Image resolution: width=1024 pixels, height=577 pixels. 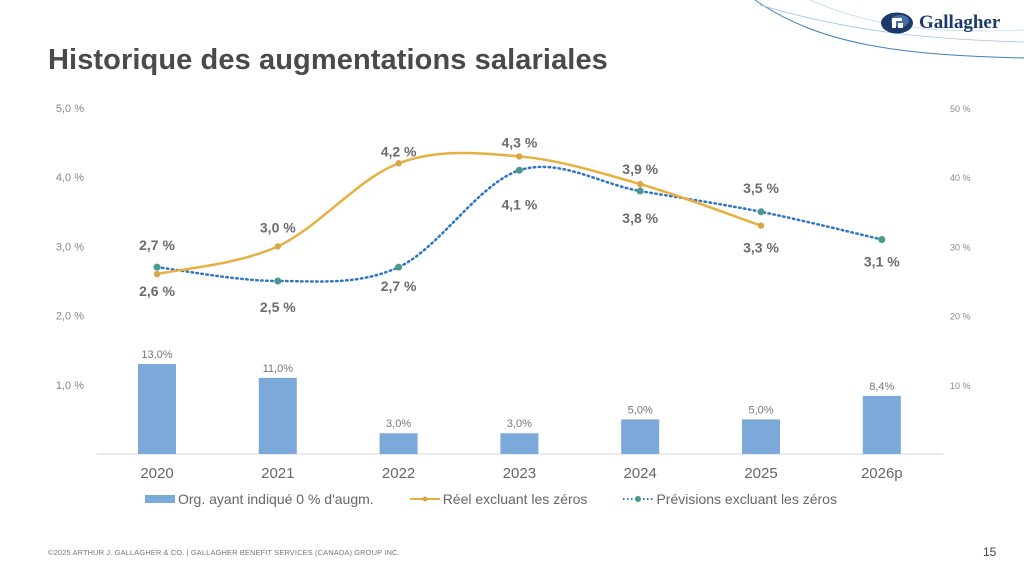 I want to click on y-right-tick-label: 10 %, so click(x=960, y=386).